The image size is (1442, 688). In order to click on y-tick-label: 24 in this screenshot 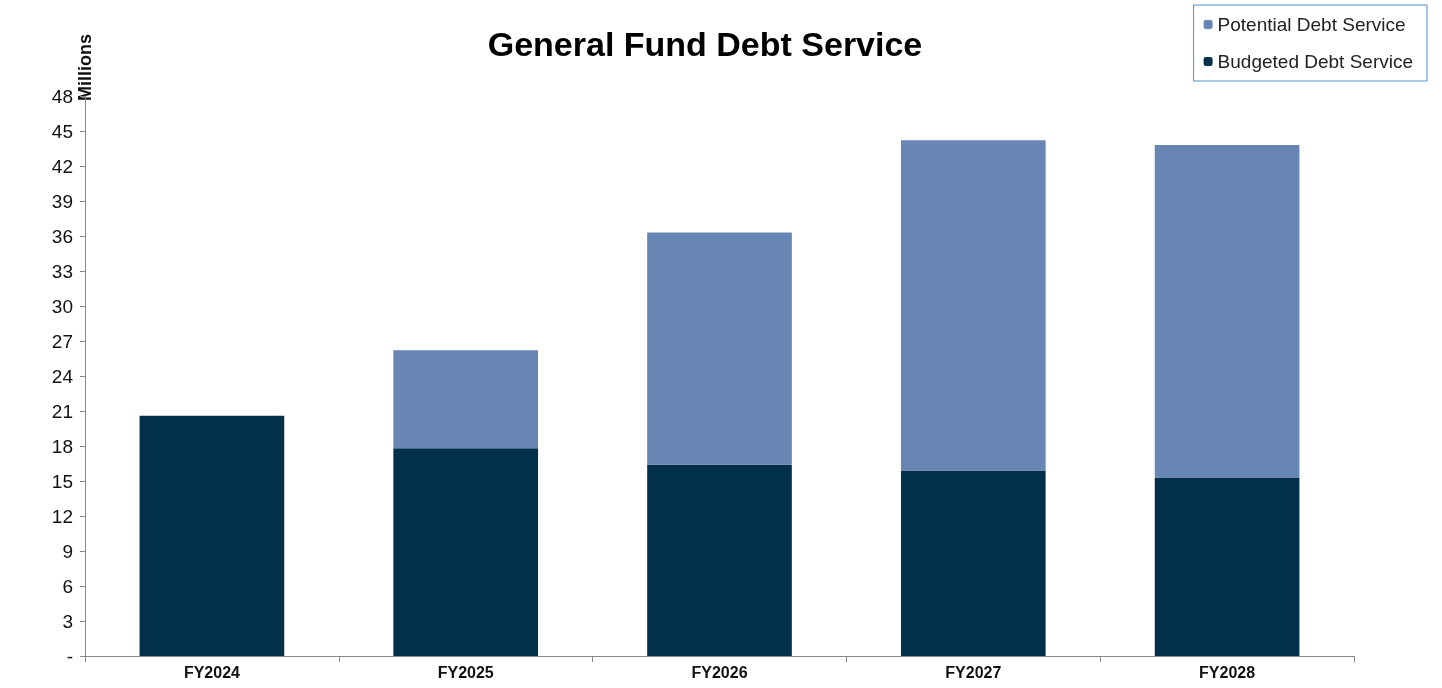, I will do `click(62, 376)`.